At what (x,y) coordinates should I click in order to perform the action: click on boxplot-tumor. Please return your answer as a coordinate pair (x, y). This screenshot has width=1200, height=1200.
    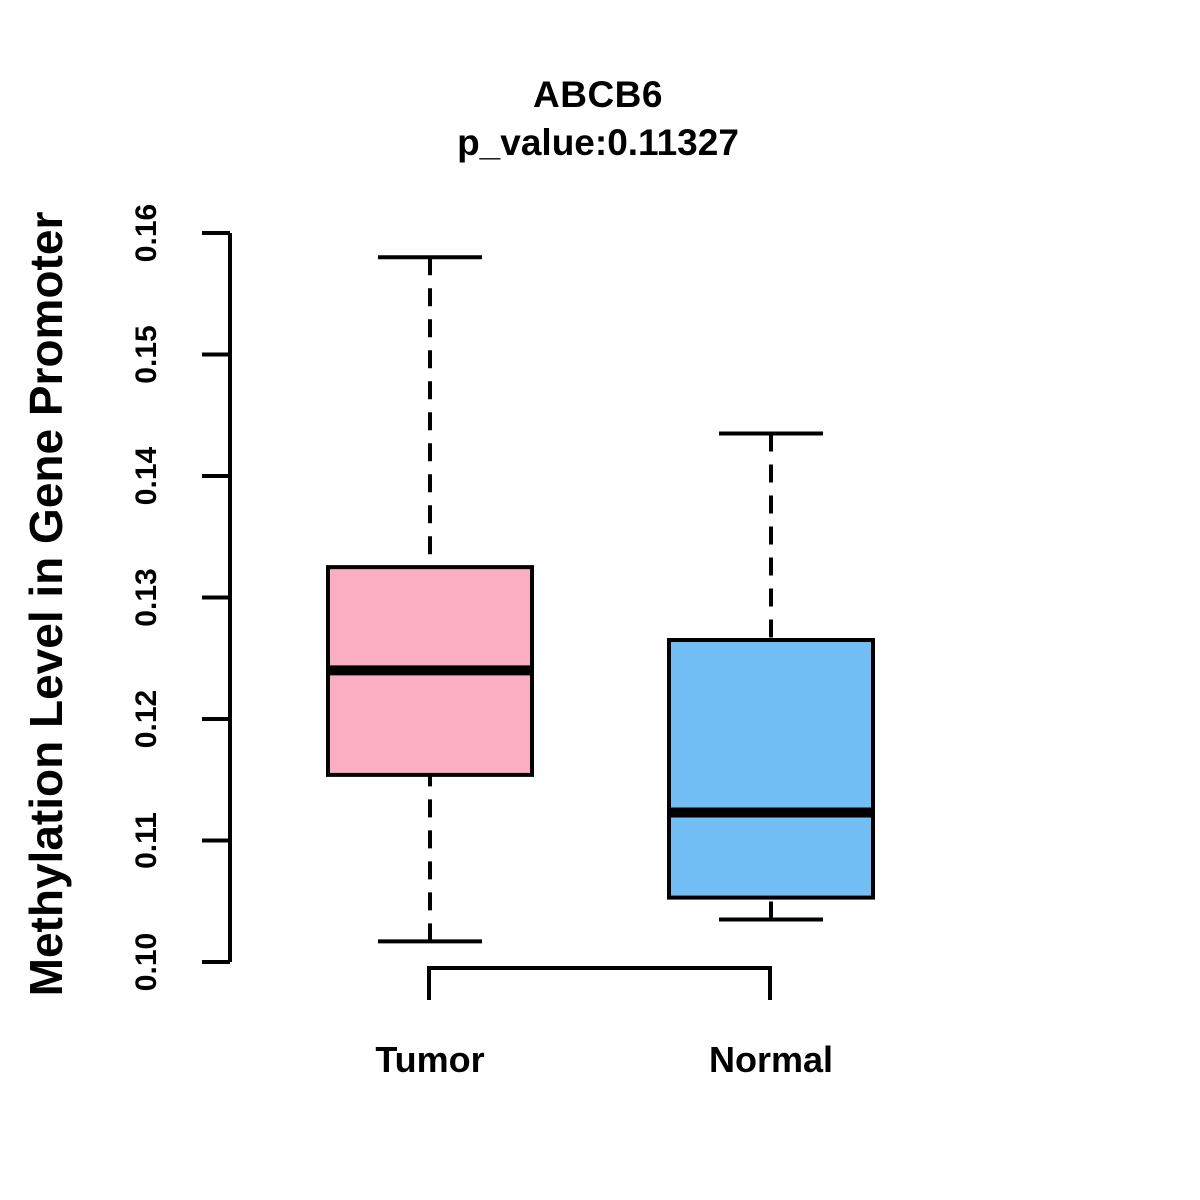
    Looking at the image, I should click on (430, 599).